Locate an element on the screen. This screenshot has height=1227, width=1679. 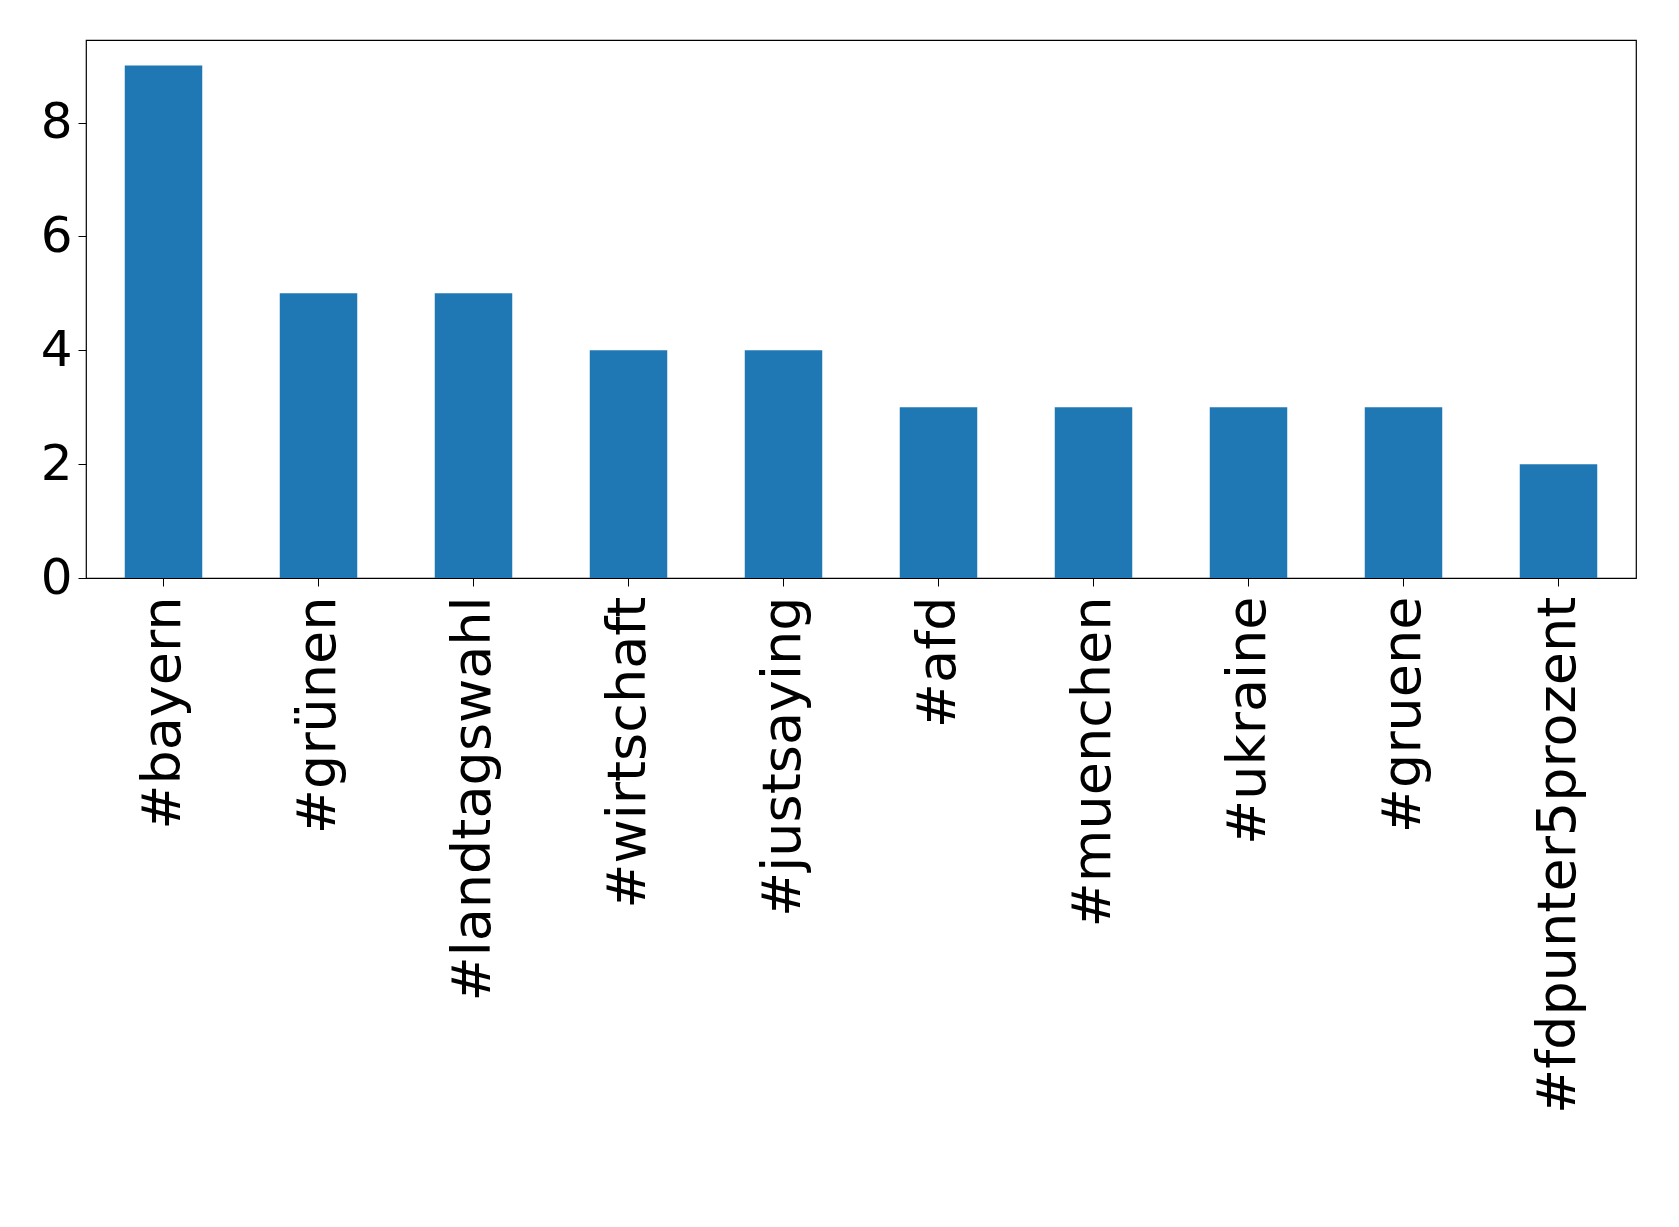
y-tick-label: 2 is located at coordinates (56, 462).